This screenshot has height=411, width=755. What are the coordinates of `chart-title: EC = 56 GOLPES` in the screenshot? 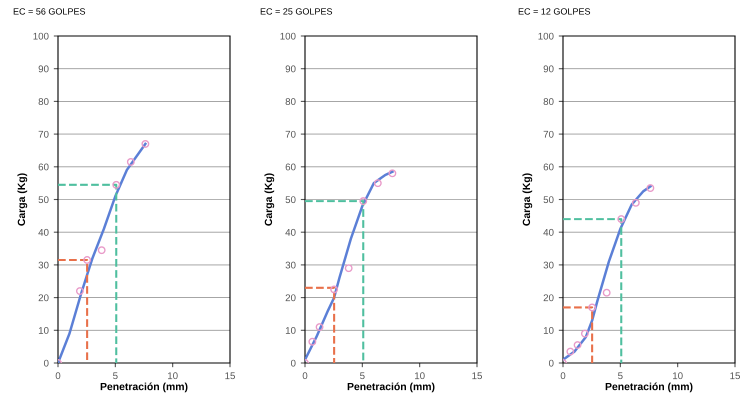 It's located at (50, 11).